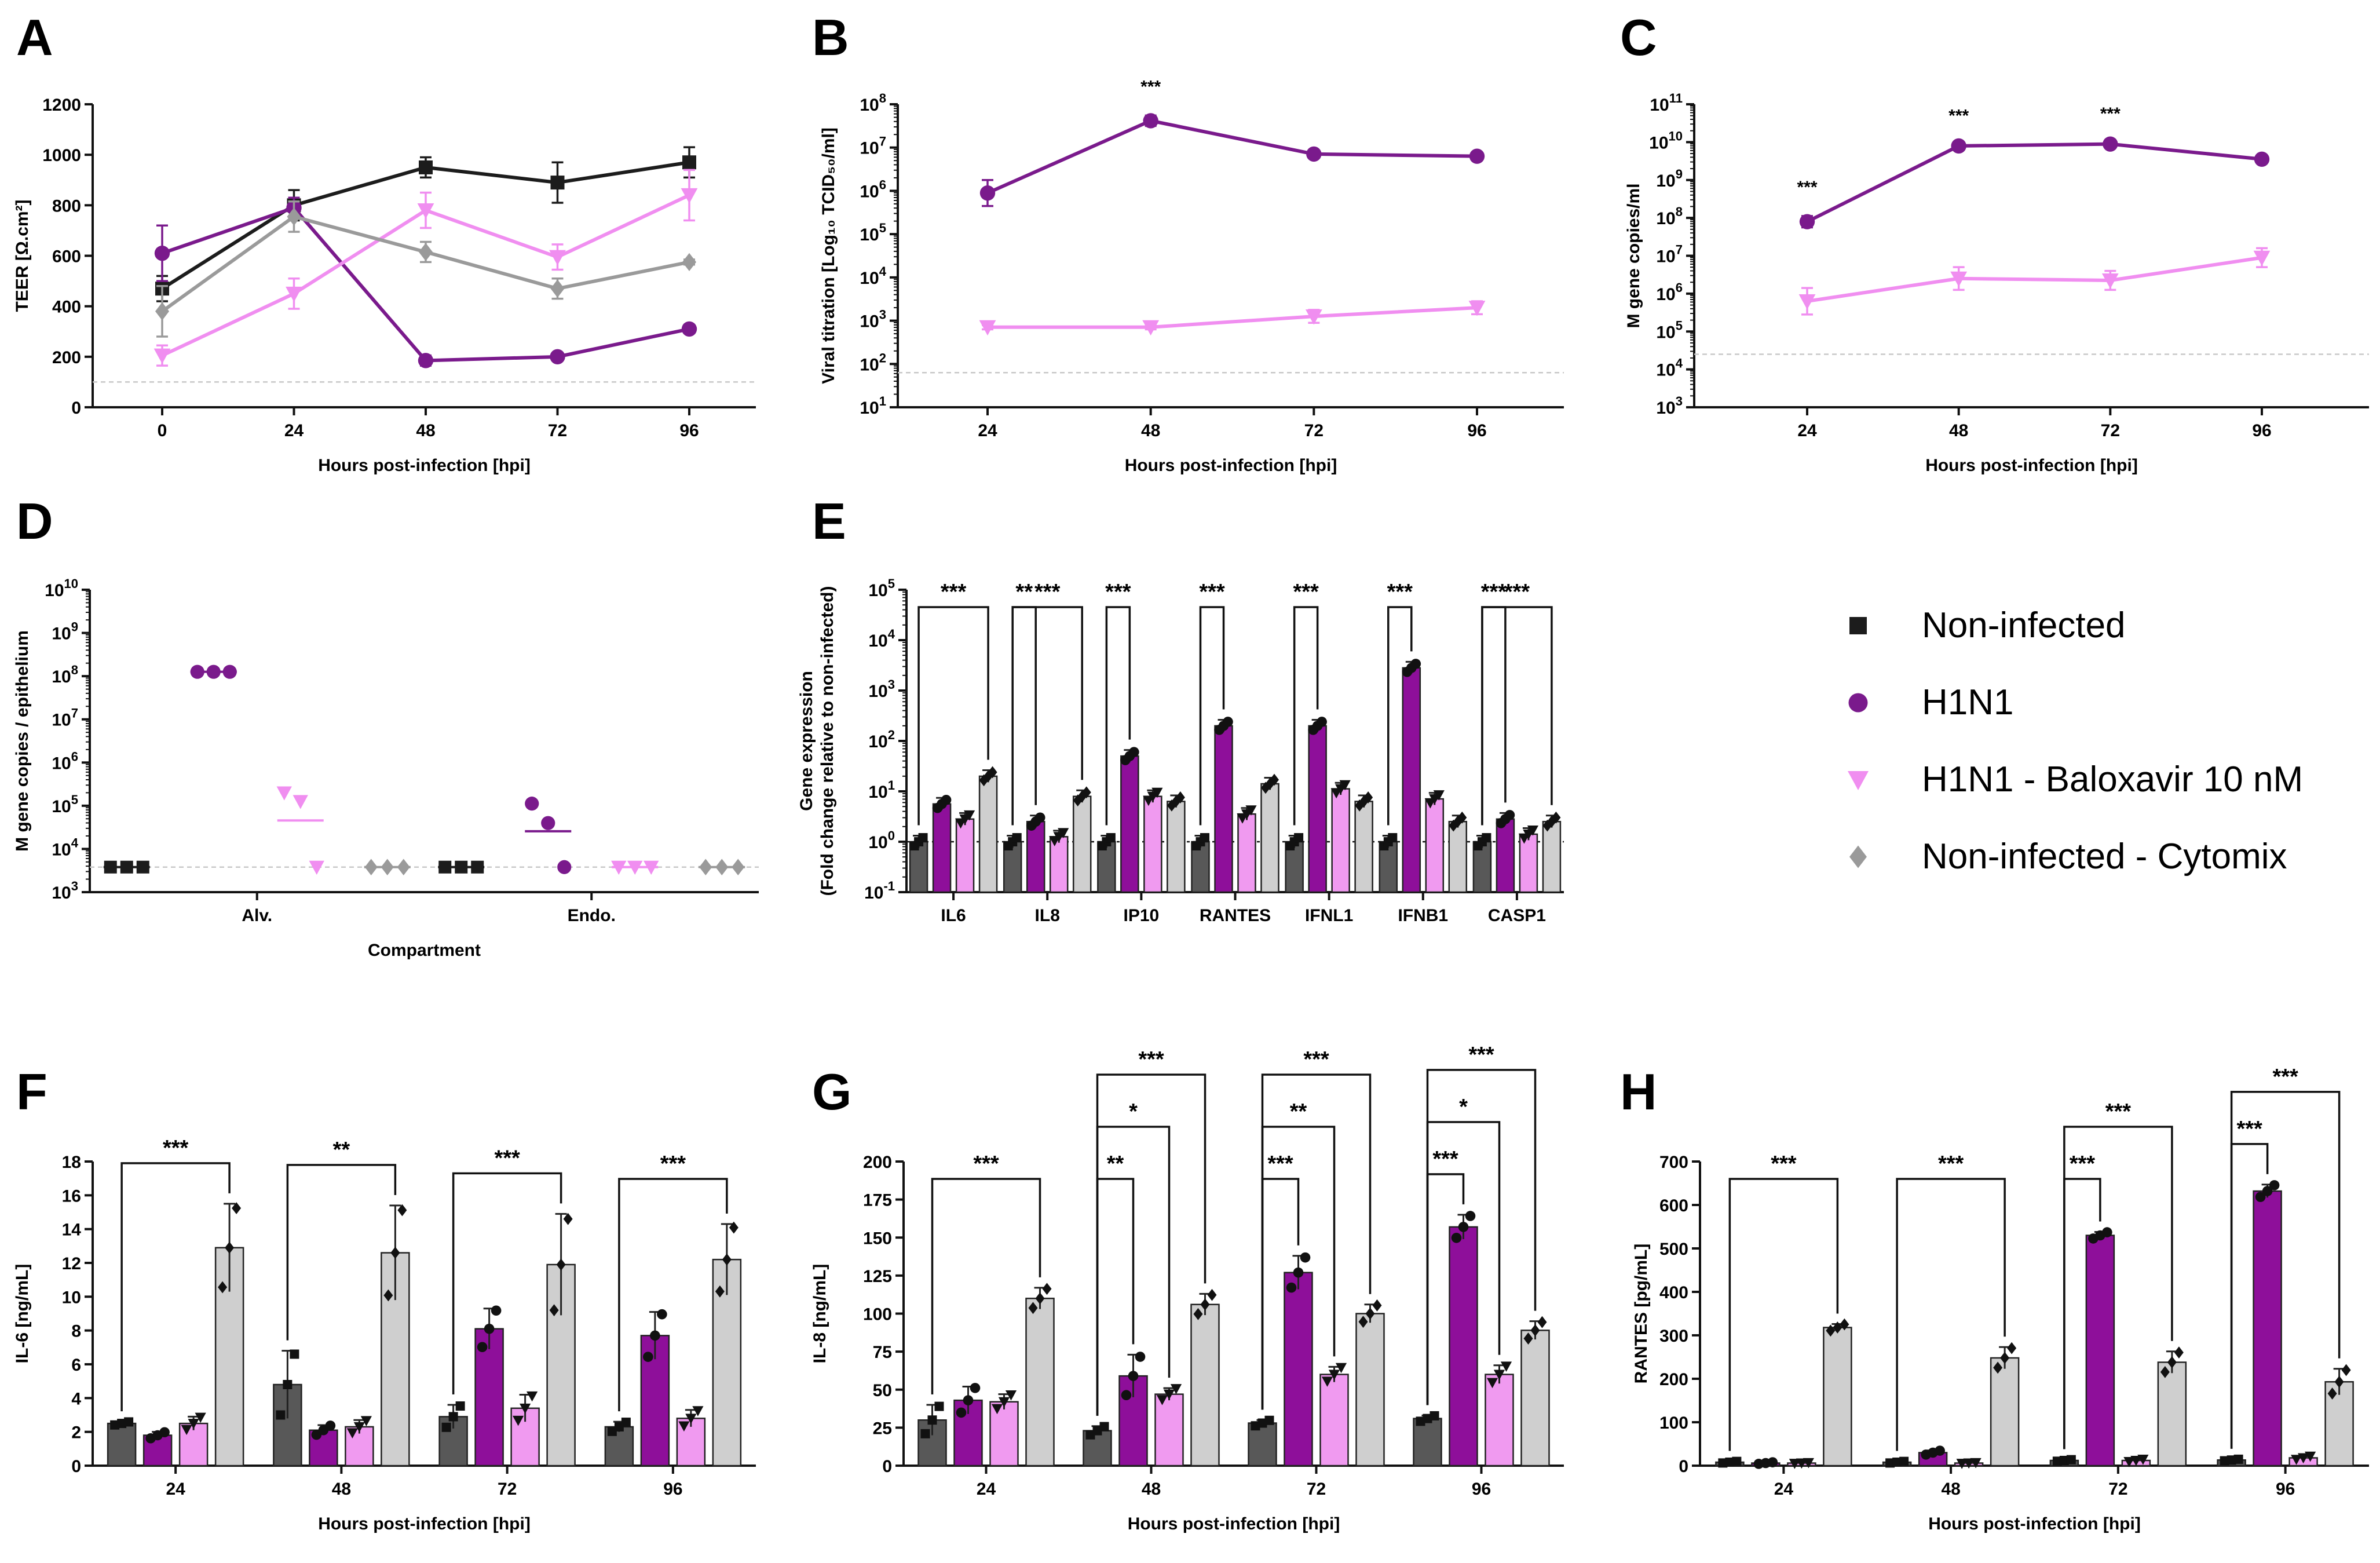 The height and width of the screenshot is (1563, 2380). Describe the element at coordinates (873, 276) in the screenshot. I see `y-tick-label: 10⁴` at that location.